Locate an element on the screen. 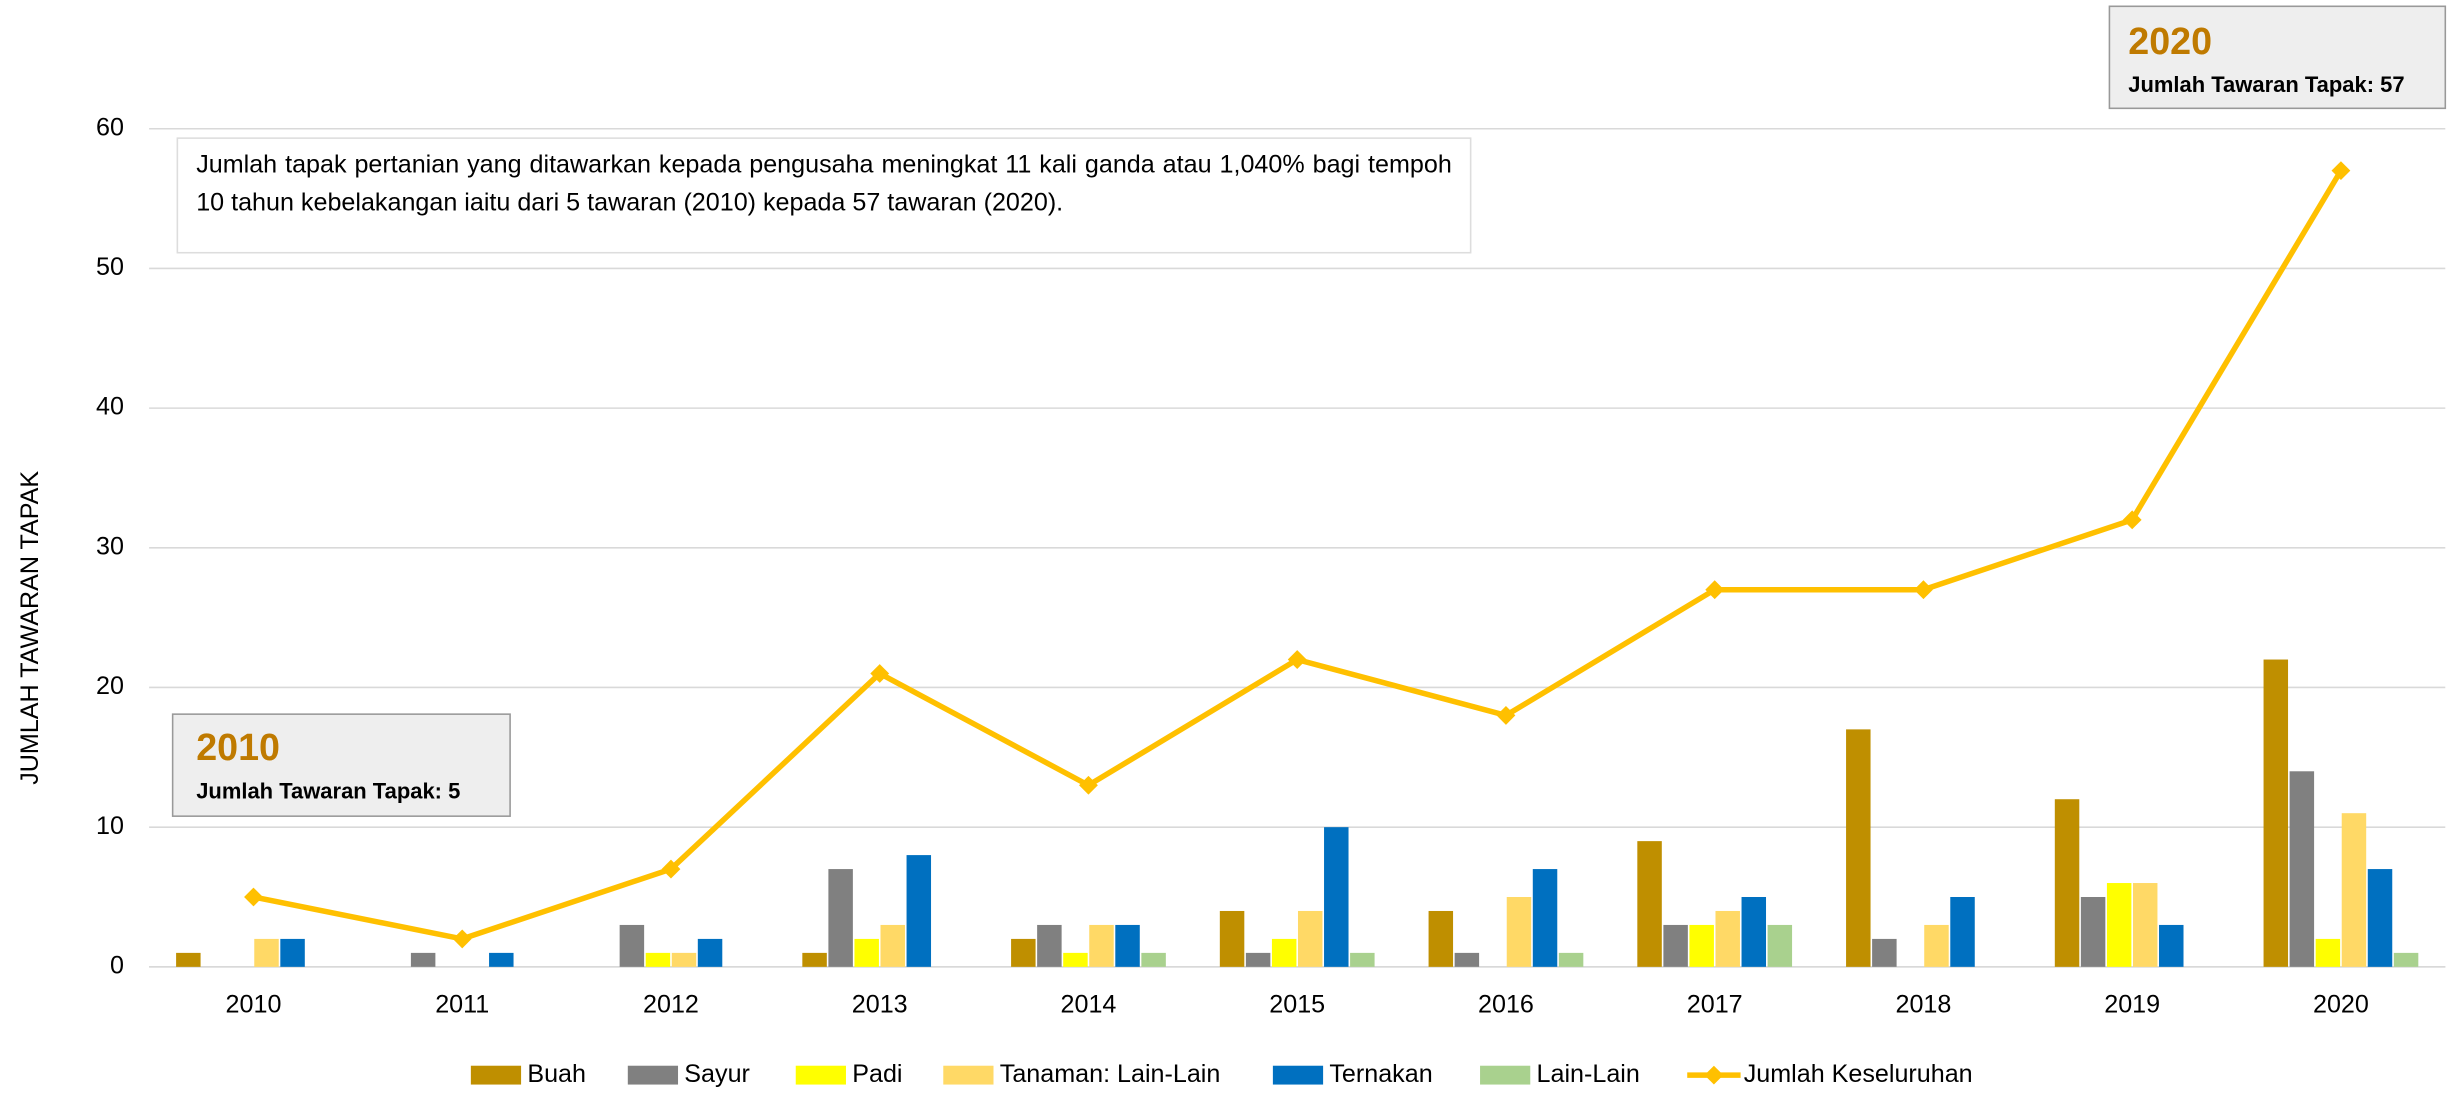 The width and height of the screenshot is (2461, 1094). legend-label: Jumlah Keseluruhan is located at coordinates (1858, 1074).